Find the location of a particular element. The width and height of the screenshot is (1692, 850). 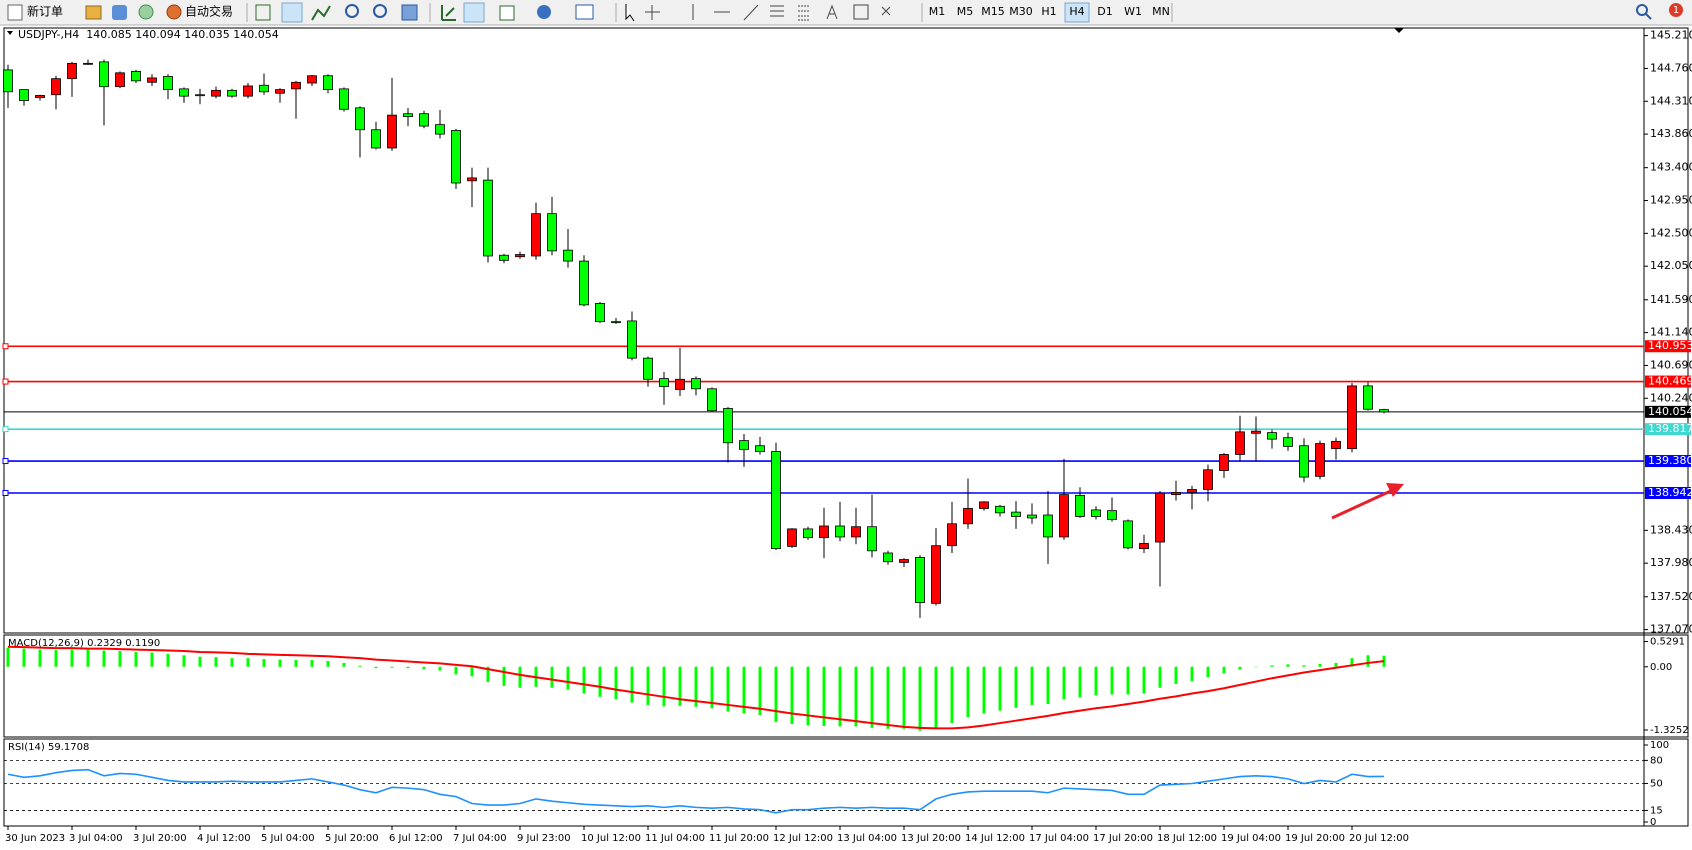

auto-trading-icon is located at coordinates (174, 12).